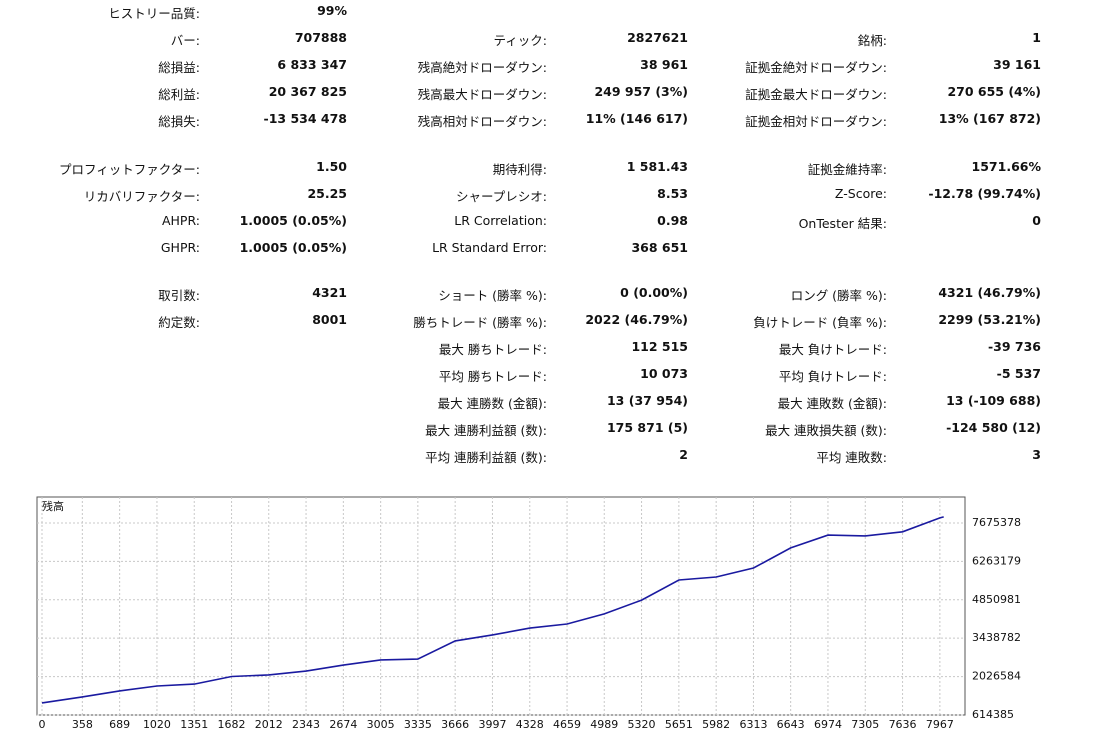 The image size is (1100, 748). What do you see at coordinates (492, 376) in the screenshot?
I see `stat-label: 平均 勝ちトレード:` at bounding box center [492, 376].